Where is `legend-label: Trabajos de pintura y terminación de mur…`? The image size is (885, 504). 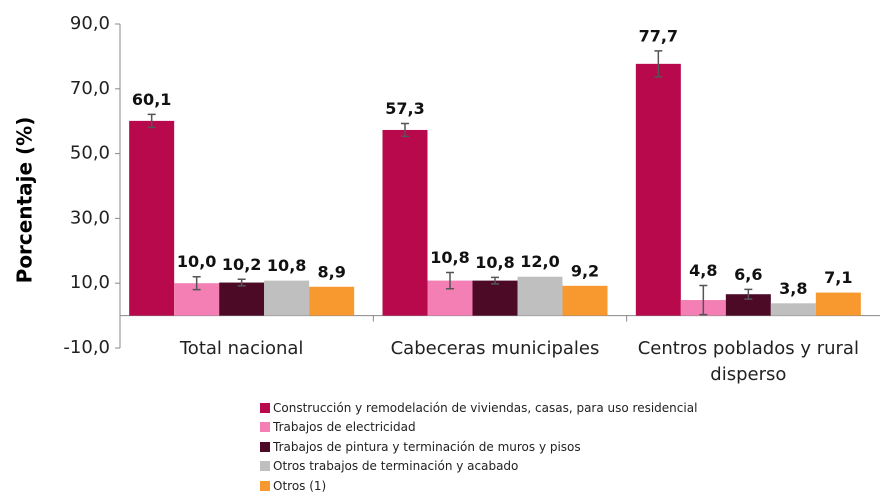
legend-label: Trabajos de pintura y terminación de mur… is located at coordinates (427, 446).